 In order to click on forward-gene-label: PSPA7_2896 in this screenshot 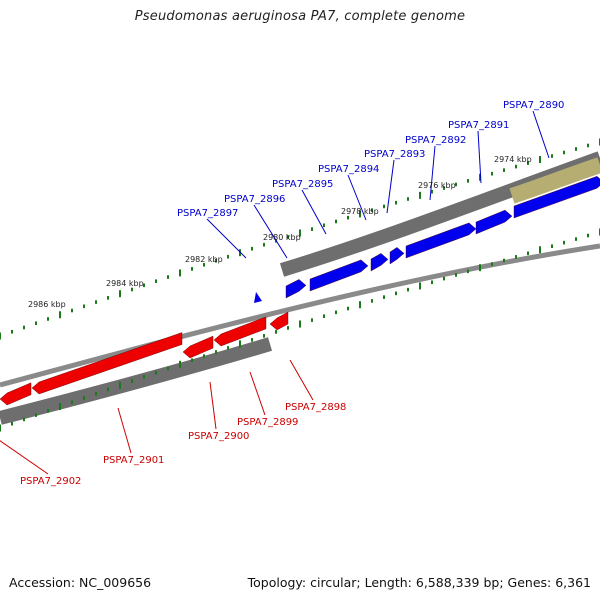, I will do `click(254, 199)`.